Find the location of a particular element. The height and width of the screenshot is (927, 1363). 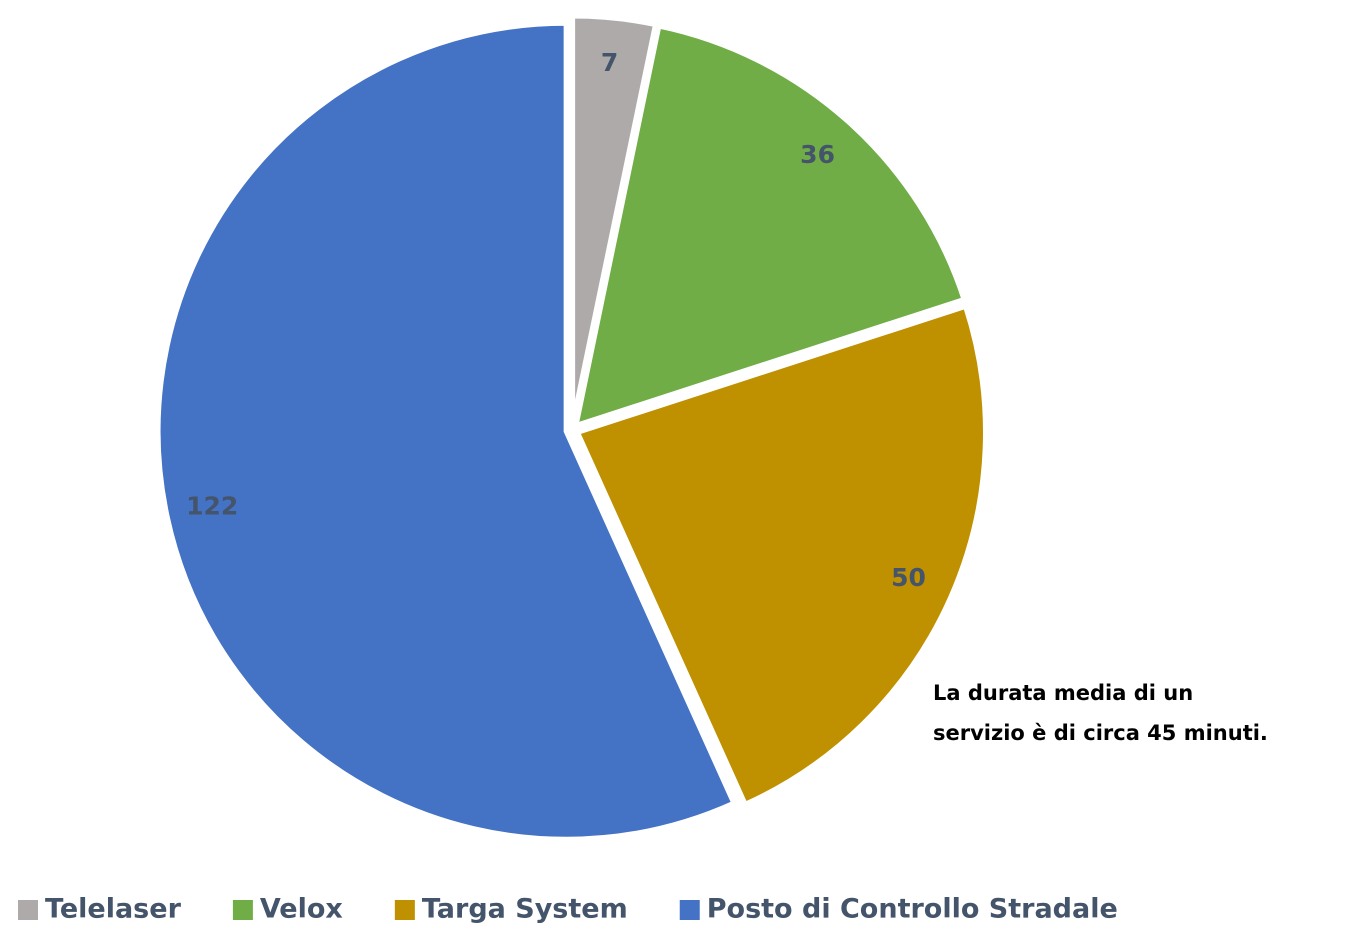

data-label: 36 is located at coordinates (817, 154).